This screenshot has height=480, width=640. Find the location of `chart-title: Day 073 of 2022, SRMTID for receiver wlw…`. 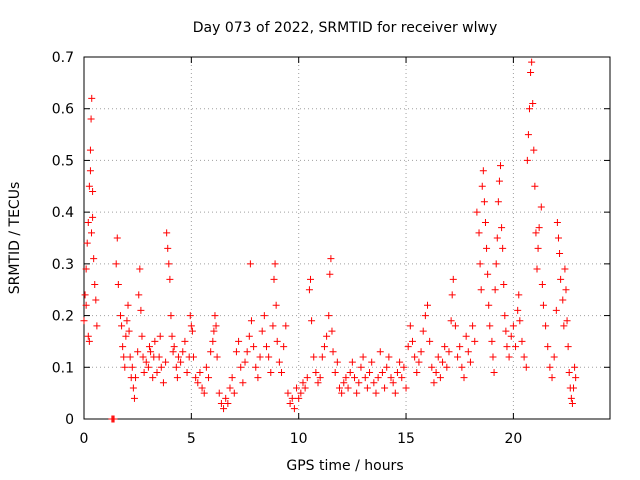

chart-title: Day 073 of 2022, SRMTID for receiver wlw… is located at coordinates (345, 28).